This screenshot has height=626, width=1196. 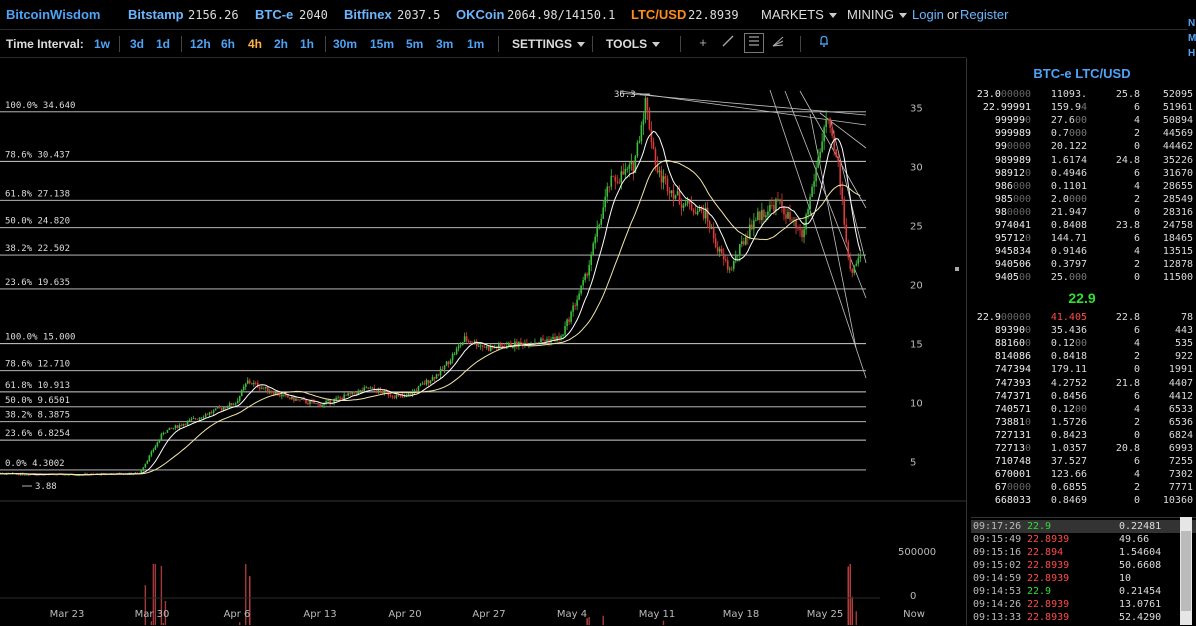 I want to click on orderbook-row: 740571 0.1200 4 6533, so click(x=1081, y=409).